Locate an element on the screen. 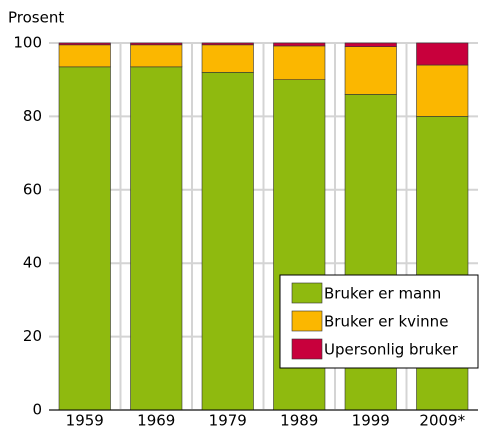 The image size is (481, 431). x-tick-label: 2009* is located at coordinates (442, 421).